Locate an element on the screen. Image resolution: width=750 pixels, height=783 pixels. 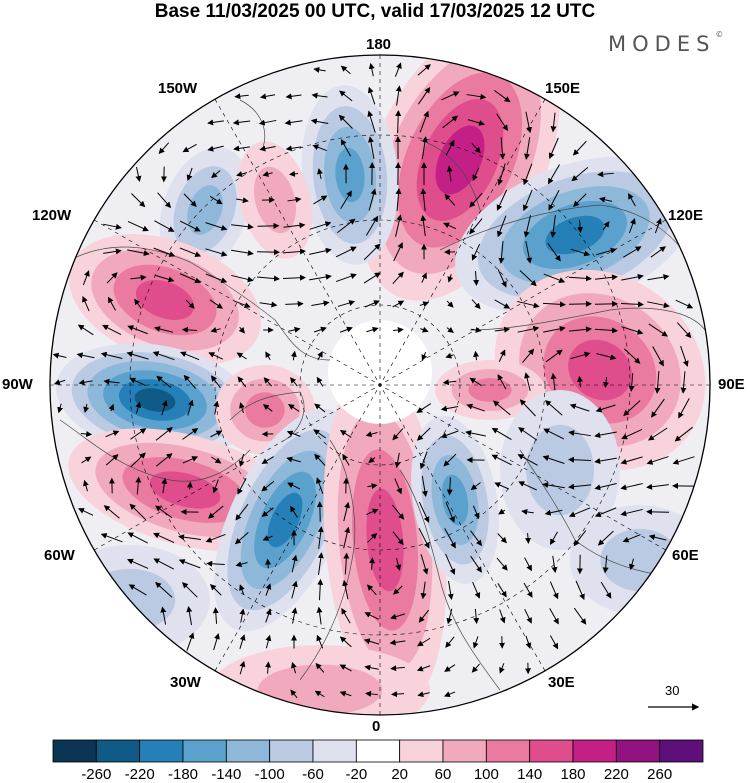
colorbar-tick-label: 20 is located at coordinates (399, 774).